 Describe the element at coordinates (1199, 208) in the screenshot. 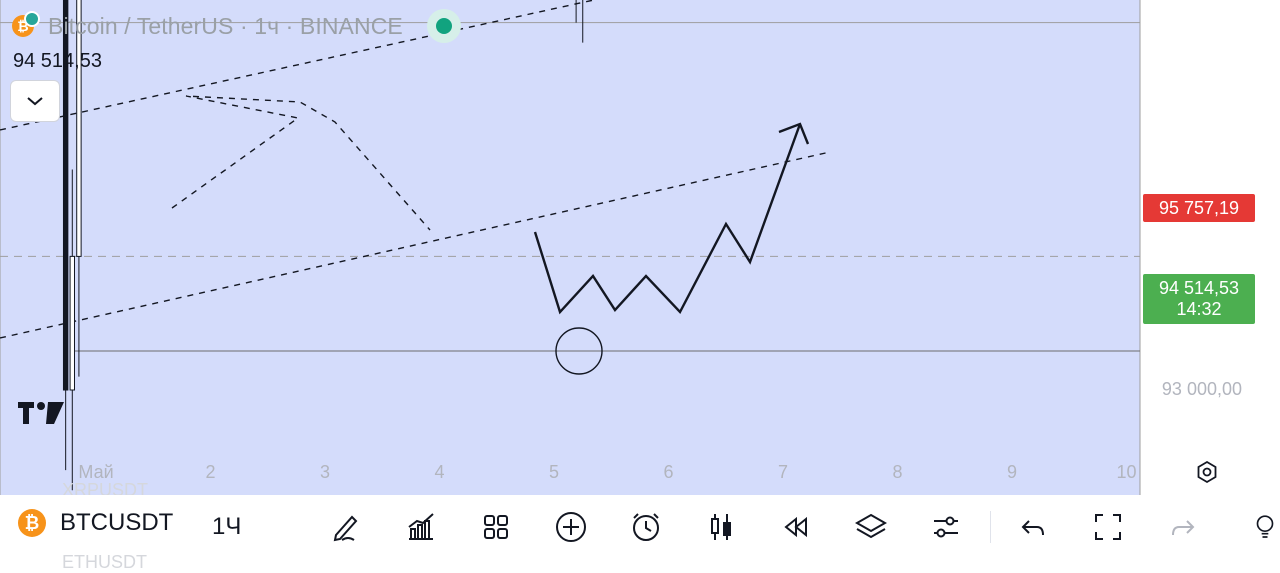

I see `horizontal-line-price-badge: 95 757,19` at that location.